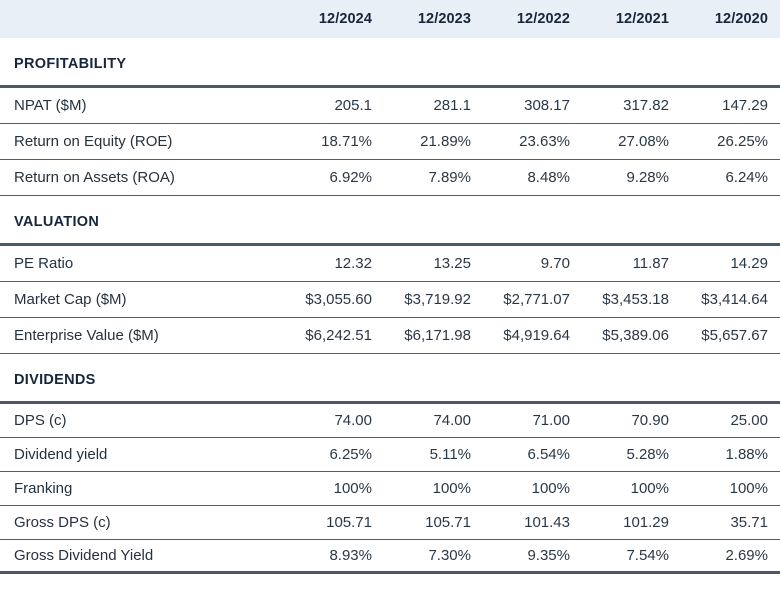  I want to click on row-value: 26.25%, so click(742, 141).